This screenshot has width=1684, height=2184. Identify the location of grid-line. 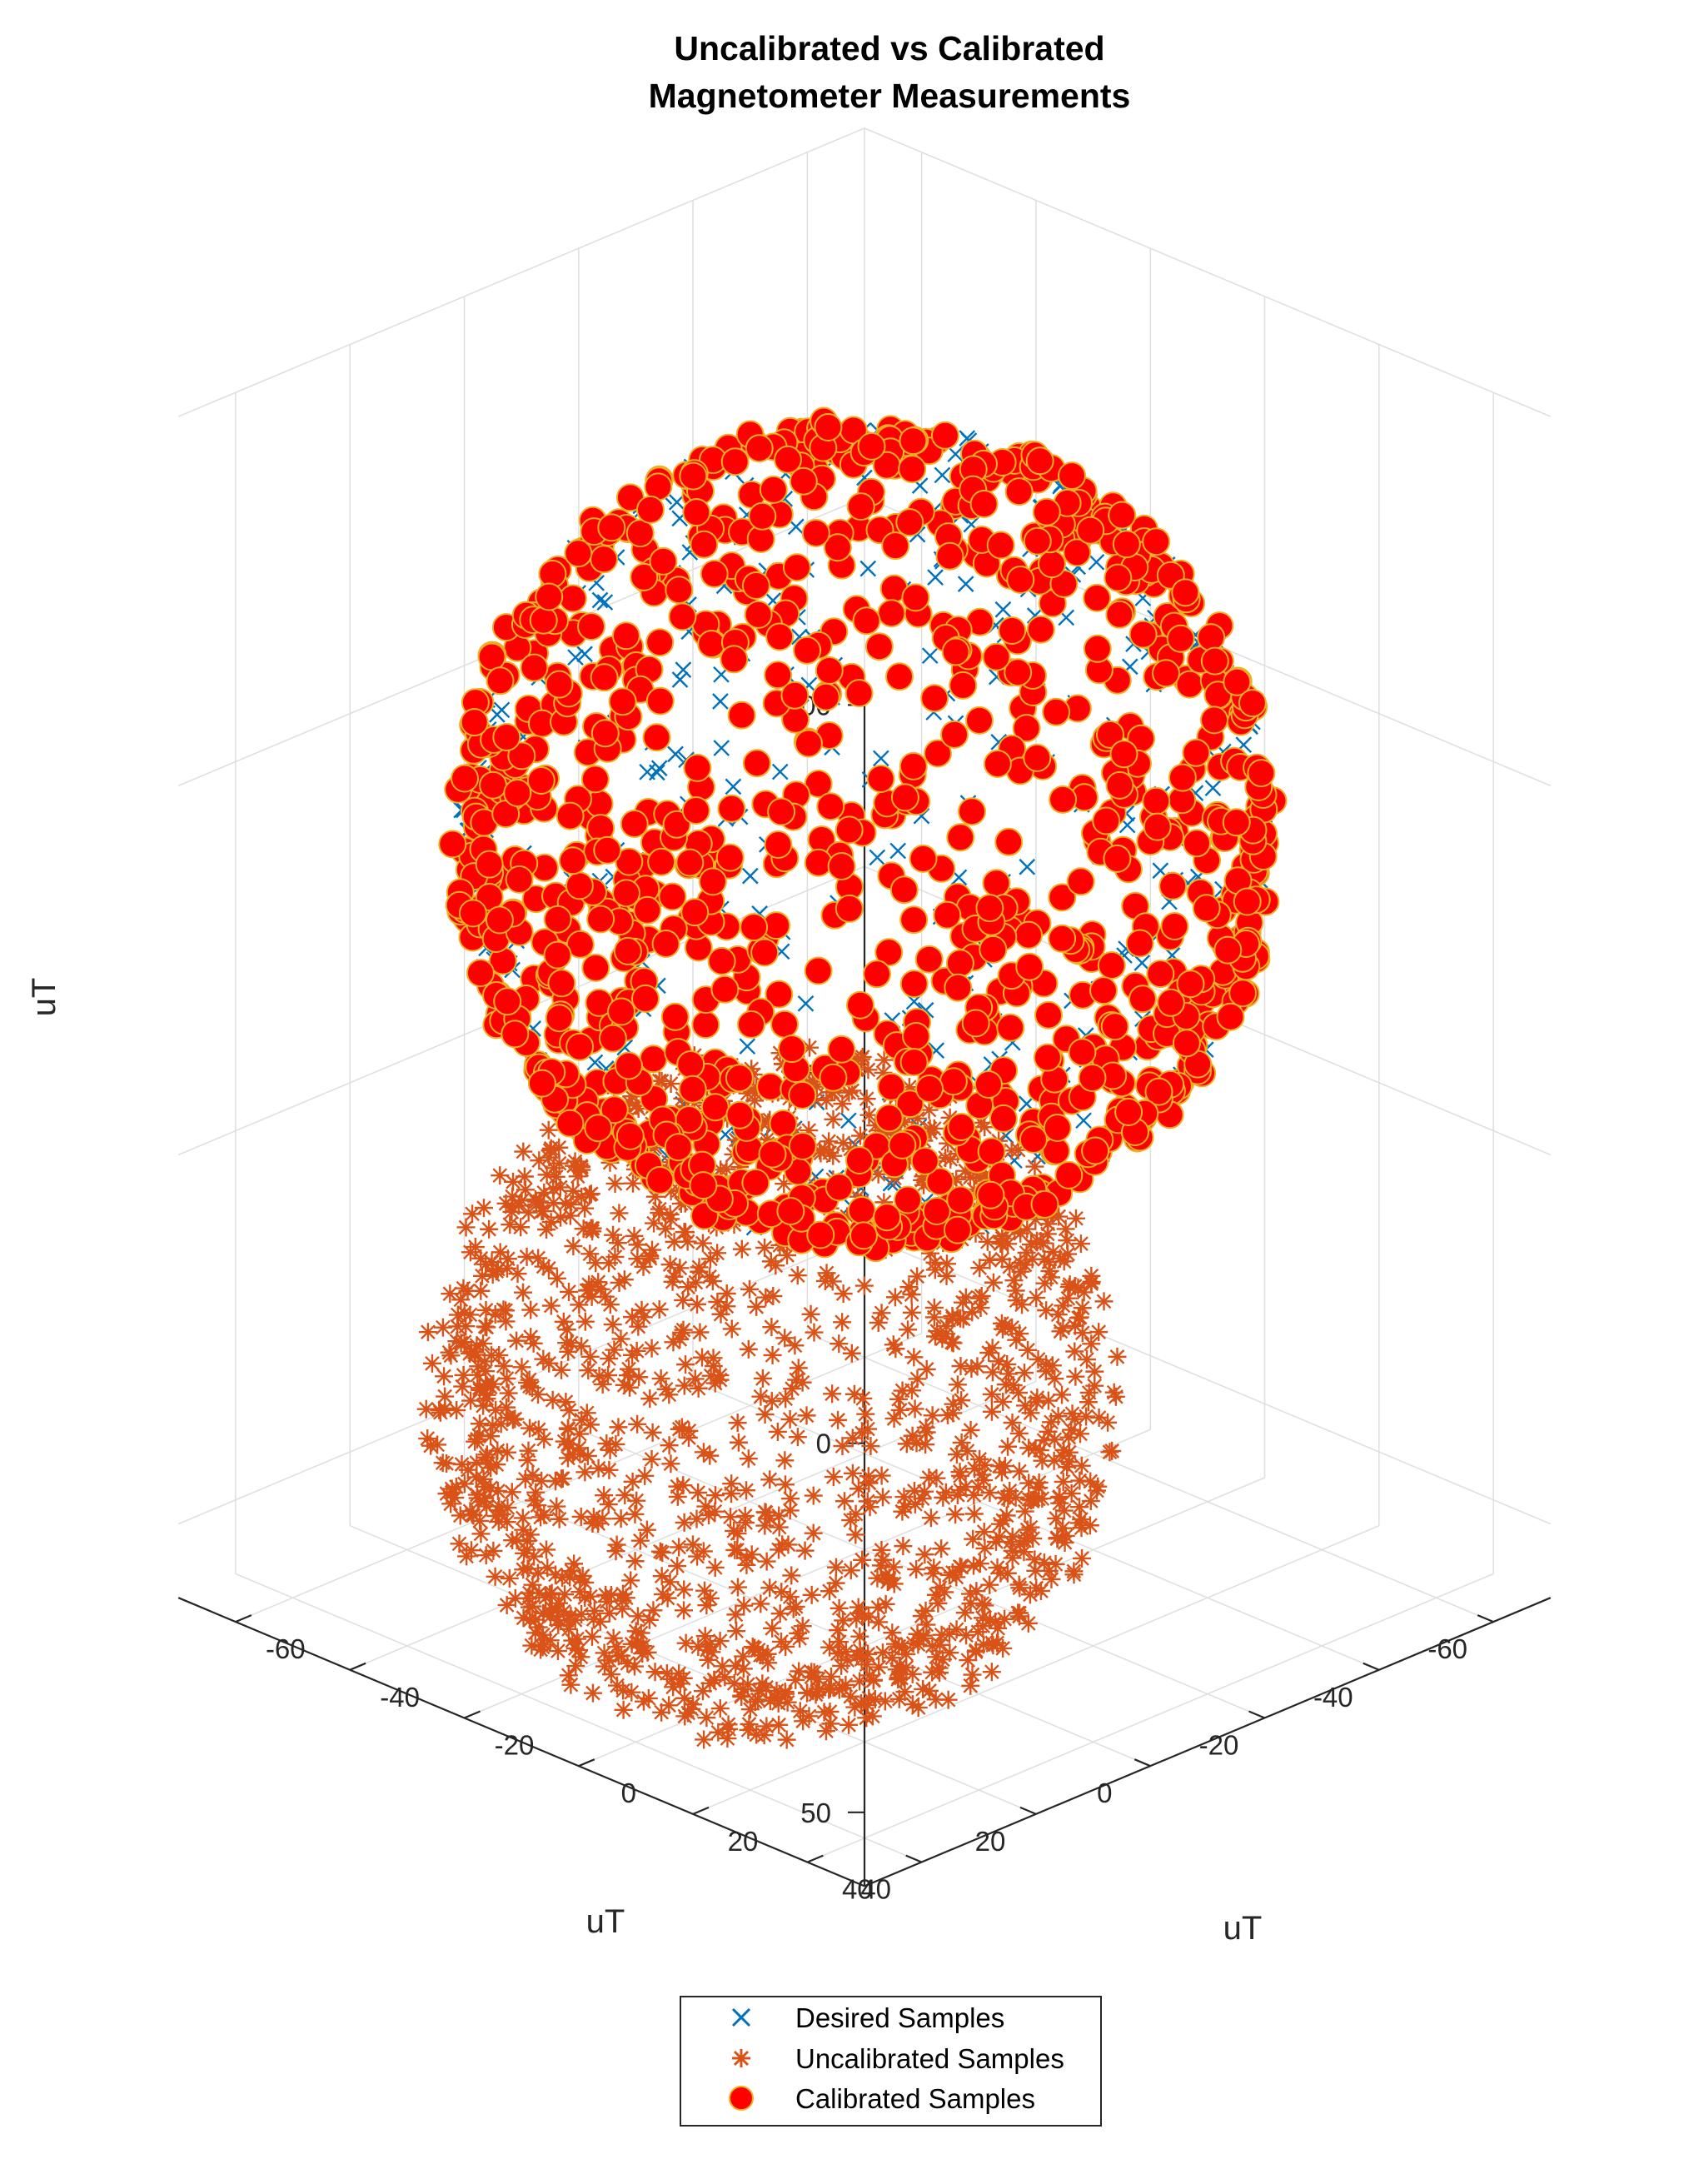
(1208, 1379).